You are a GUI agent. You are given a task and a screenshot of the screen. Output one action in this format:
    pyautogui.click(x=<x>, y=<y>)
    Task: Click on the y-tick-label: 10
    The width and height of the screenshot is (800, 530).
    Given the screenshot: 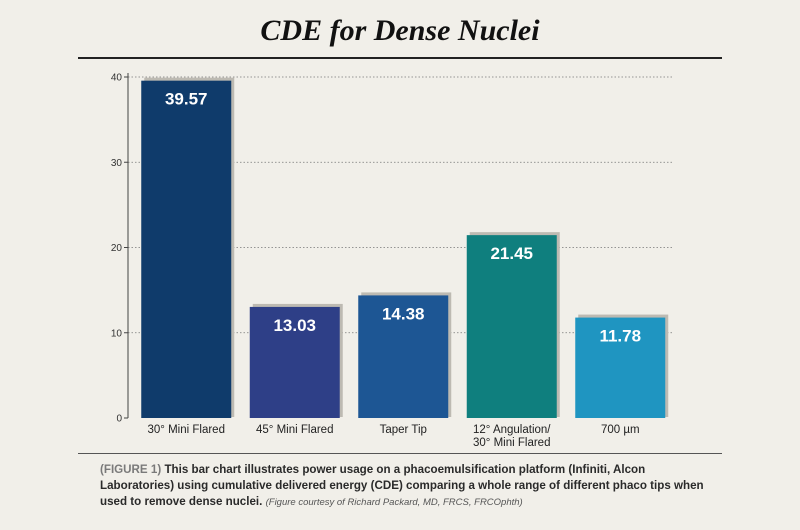 What is the action you would take?
    pyautogui.click(x=117, y=333)
    